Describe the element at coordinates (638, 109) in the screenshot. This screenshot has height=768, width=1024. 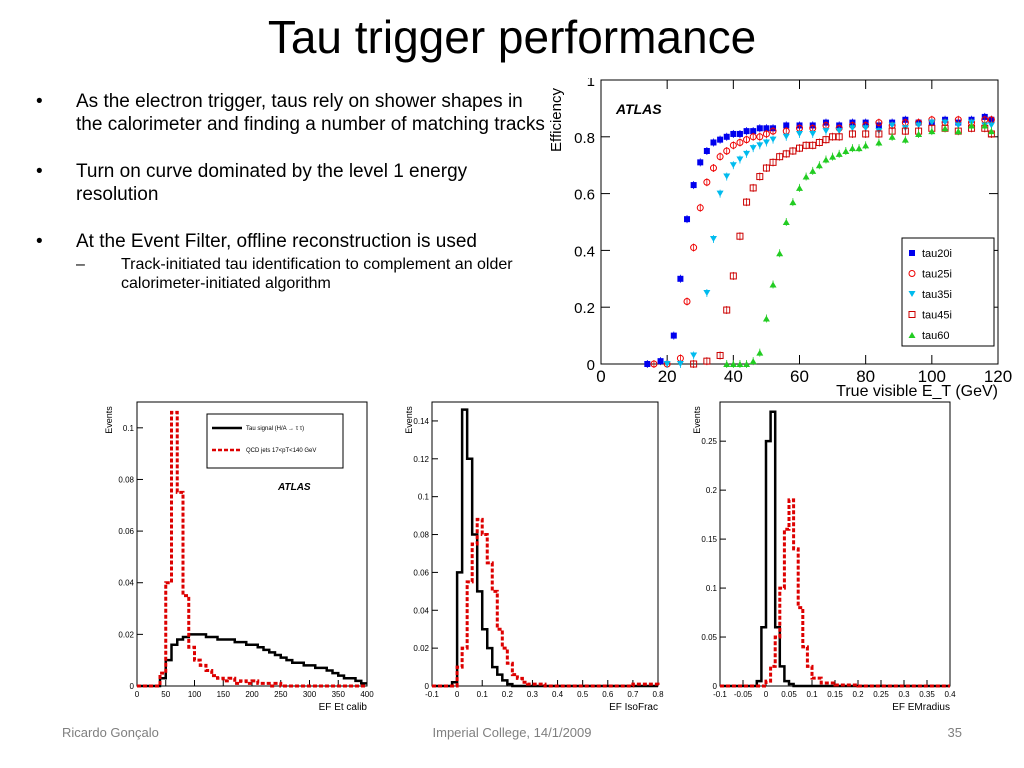
I see `atlas-label: ATLAS` at that location.